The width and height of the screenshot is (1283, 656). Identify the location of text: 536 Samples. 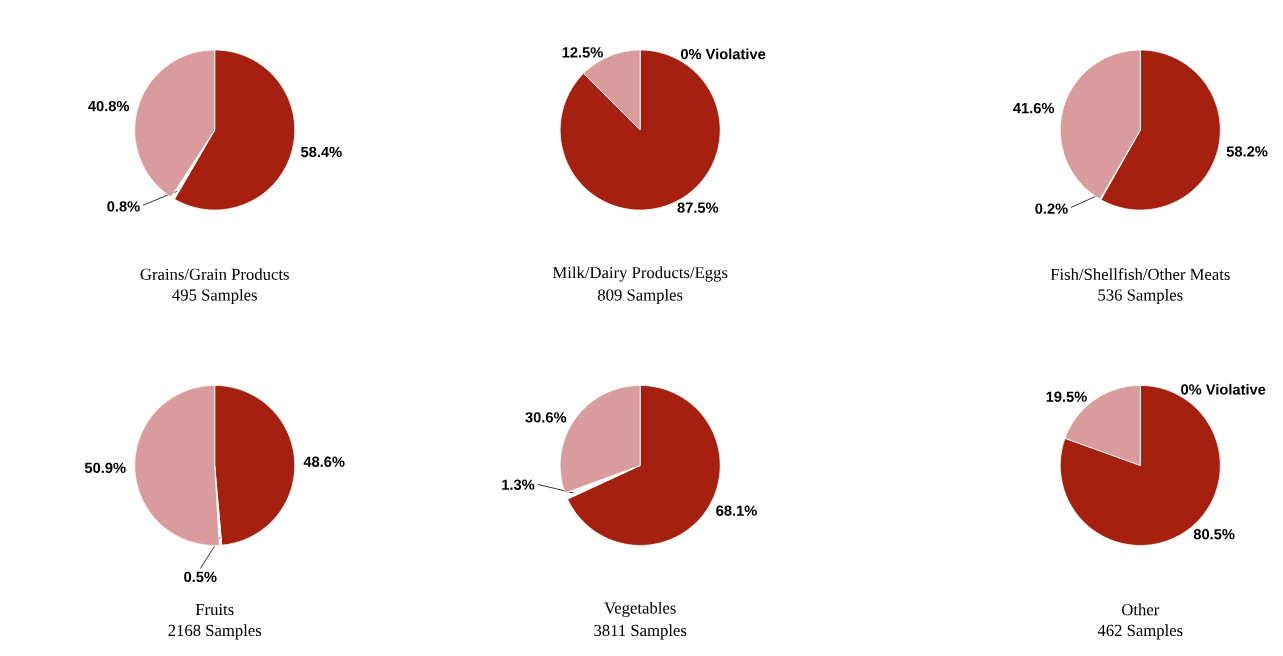
(1140, 296).